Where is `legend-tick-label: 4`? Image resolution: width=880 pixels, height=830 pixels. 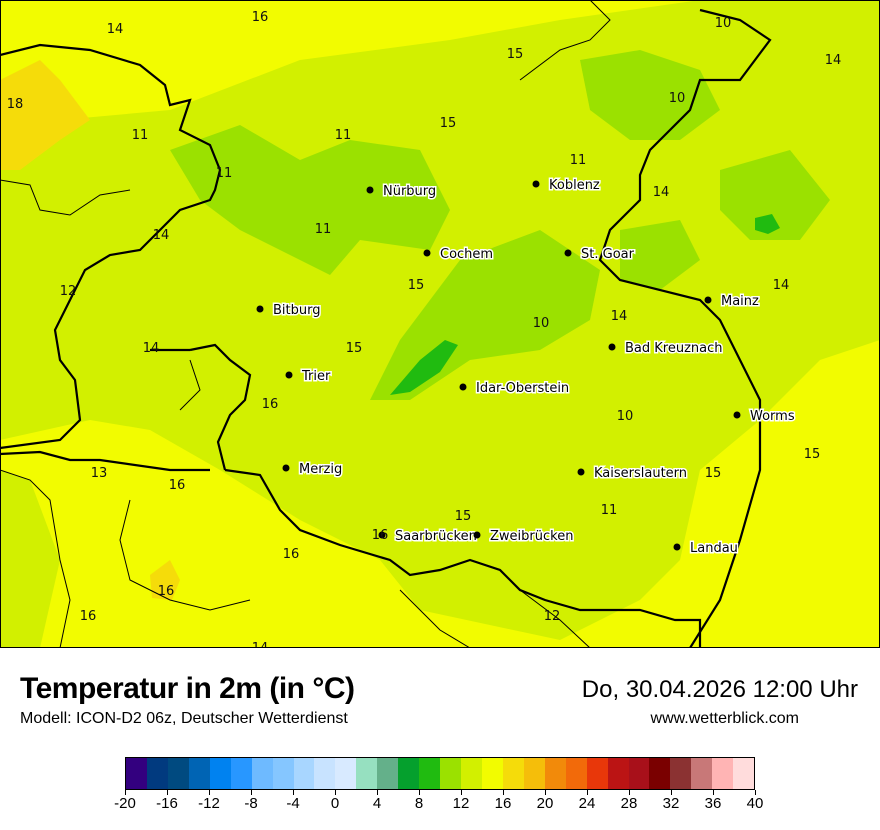 legend-tick-label: 4 is located at coordinates (377, 803).